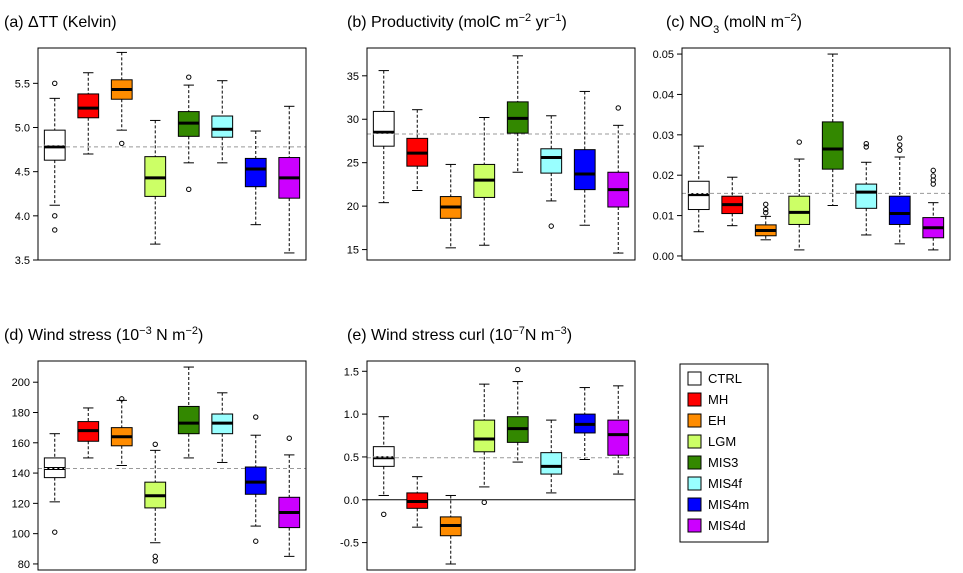 The image size is (963, 573). Describe the element at coordinates (22, 217) in the screenshot. I see `y-tick-label: 4.0` at that location.